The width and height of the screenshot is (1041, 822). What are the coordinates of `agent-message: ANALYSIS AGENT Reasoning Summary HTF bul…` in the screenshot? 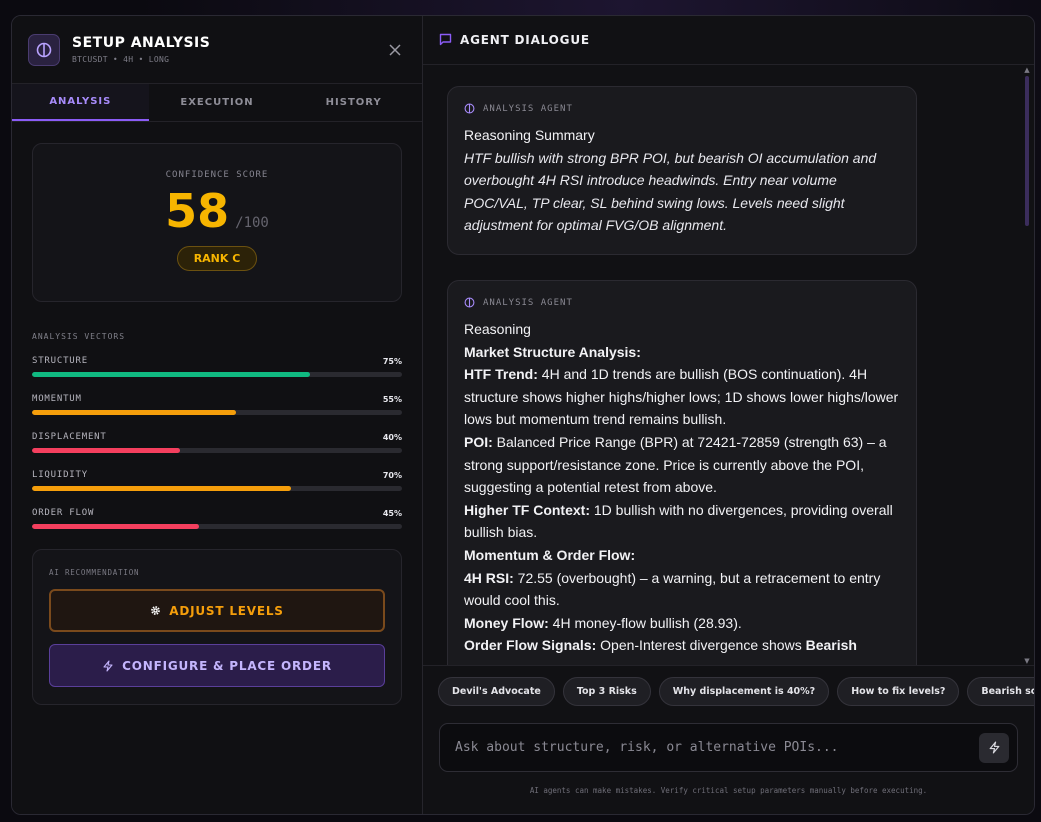 It's located at (682, 170).